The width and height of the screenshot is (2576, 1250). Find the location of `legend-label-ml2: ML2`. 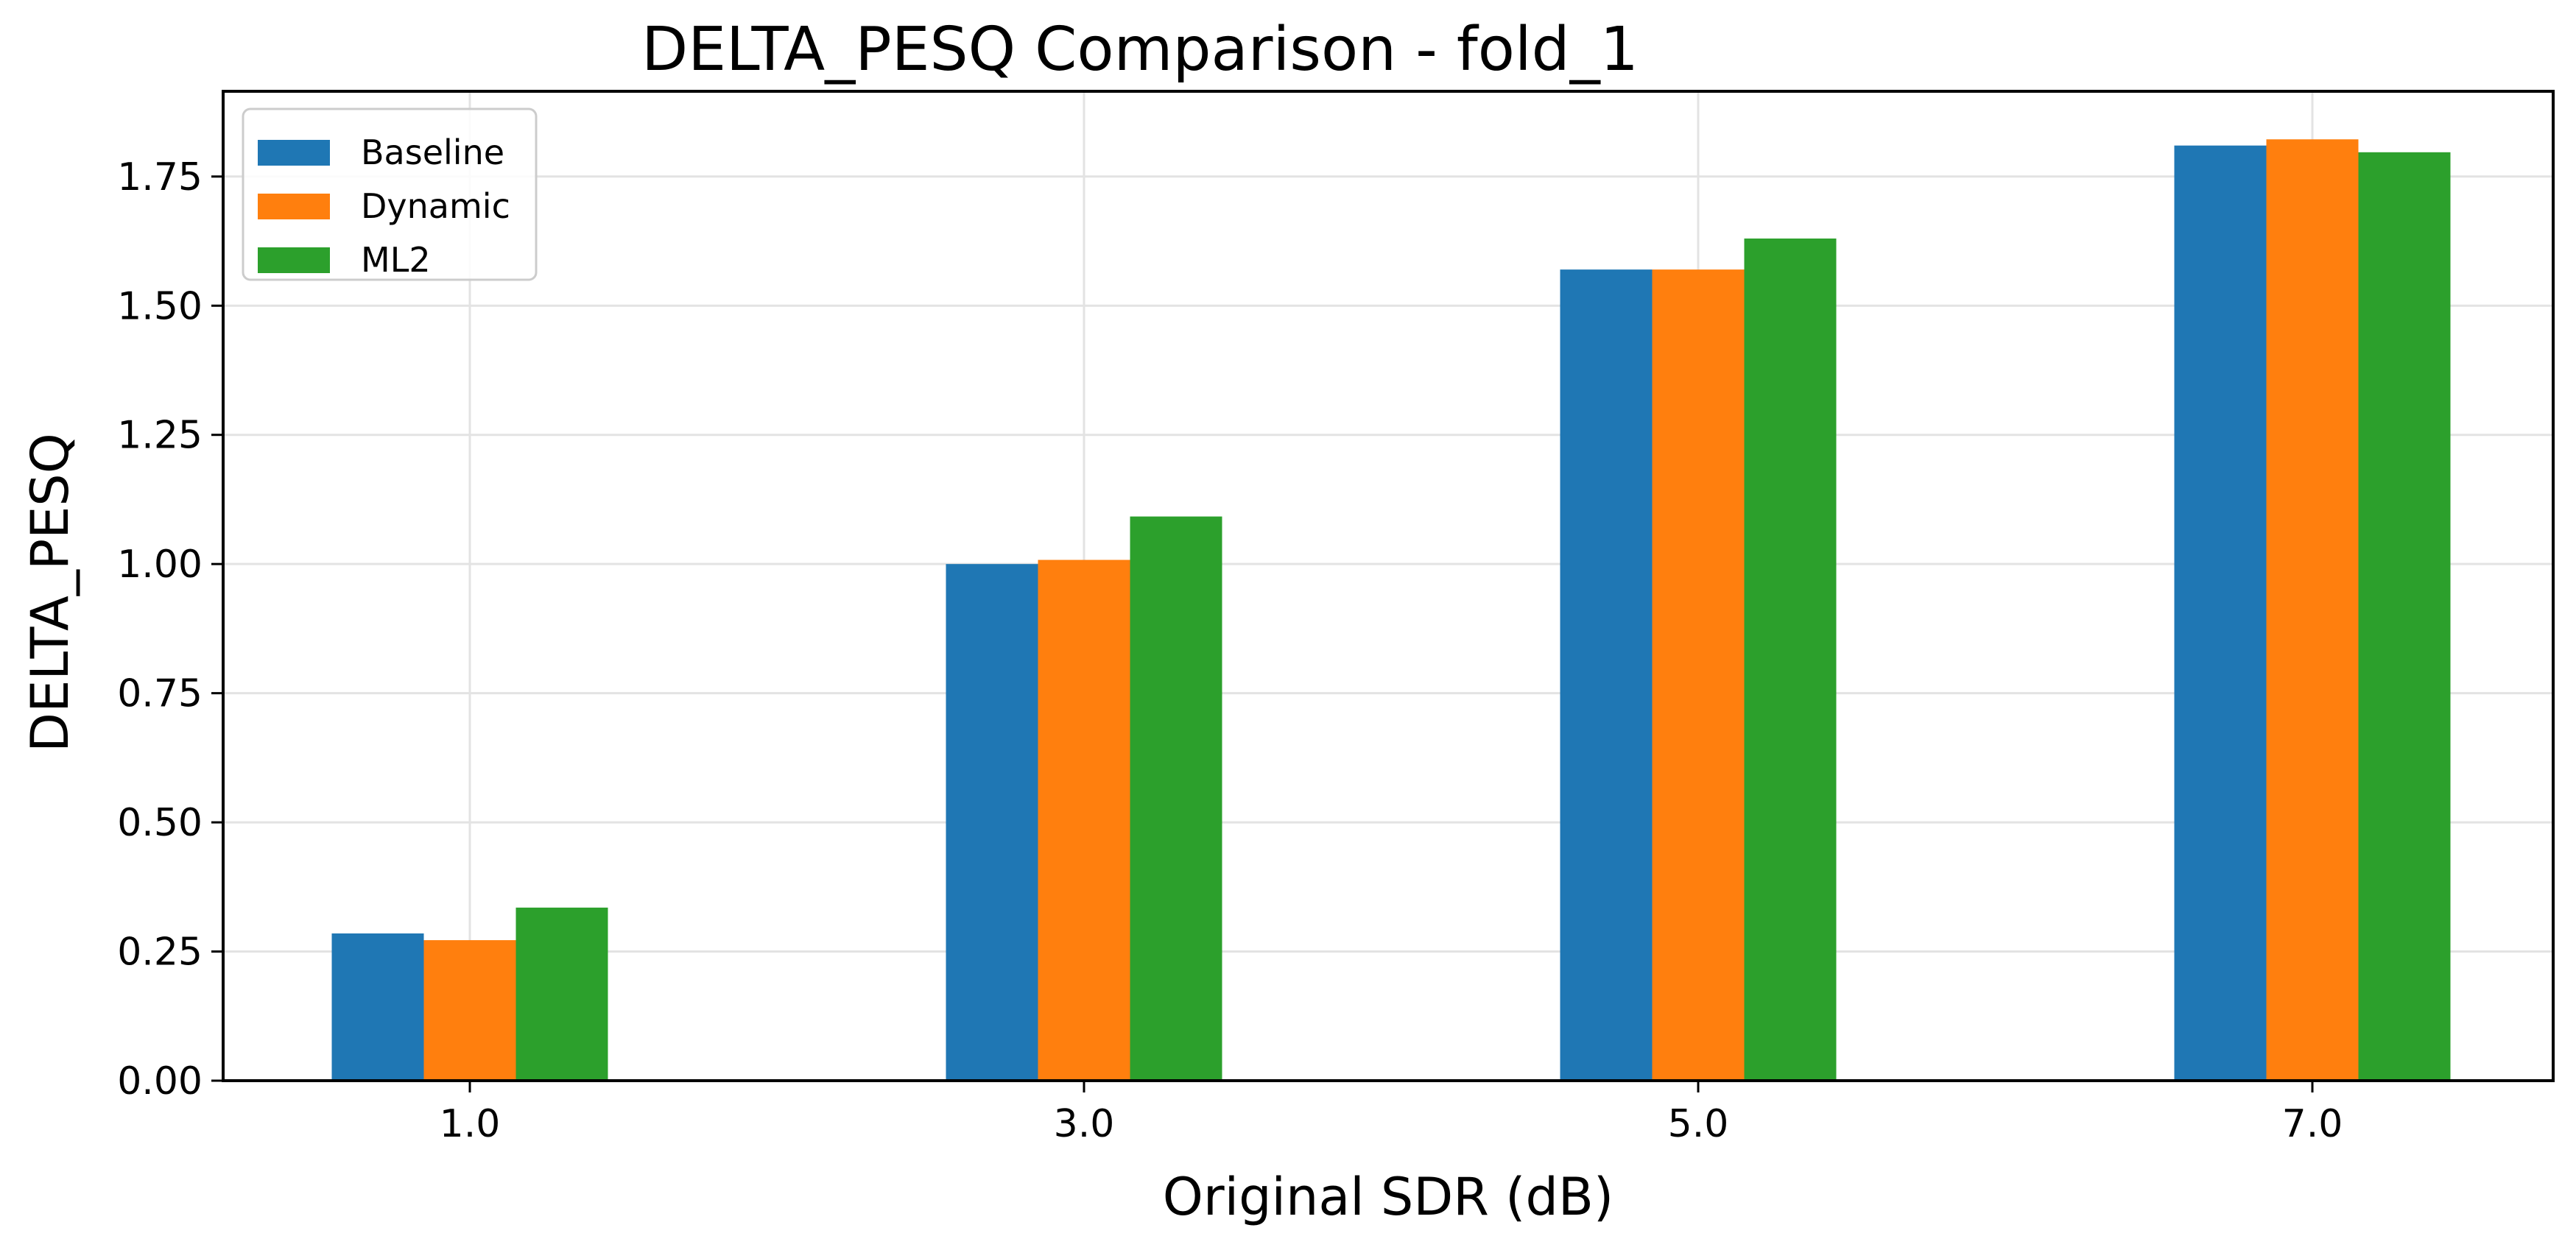

legend-label-ml2: ML2 is located at coordinates (396, 260).